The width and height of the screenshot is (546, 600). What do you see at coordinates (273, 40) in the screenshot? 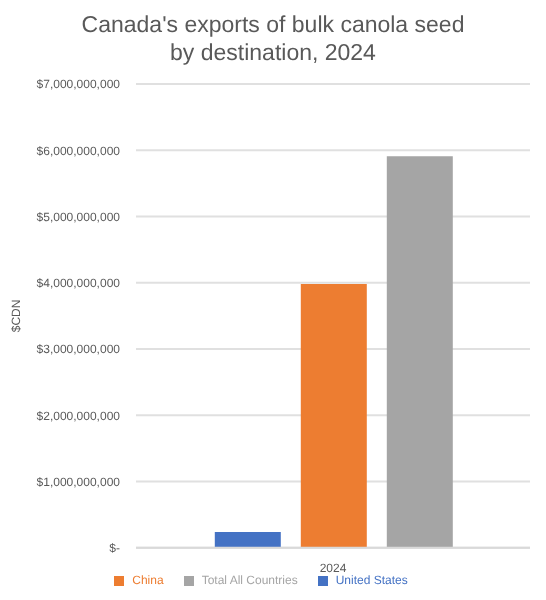
I see `chart-title: Canada's exports of bulk canola seed by destination, 2024` at bounding box center [273, 40].